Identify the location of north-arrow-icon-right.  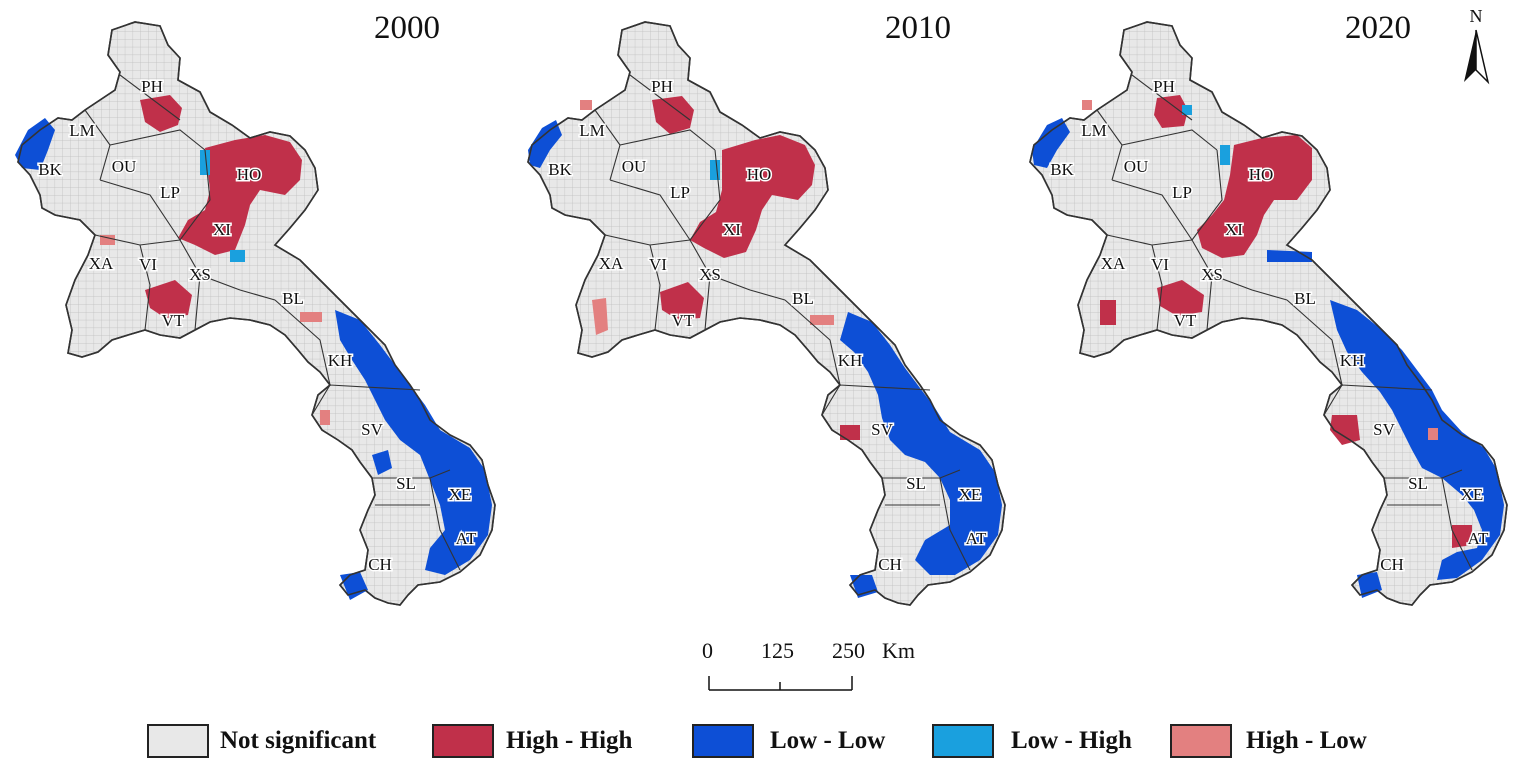
(1482, 57).